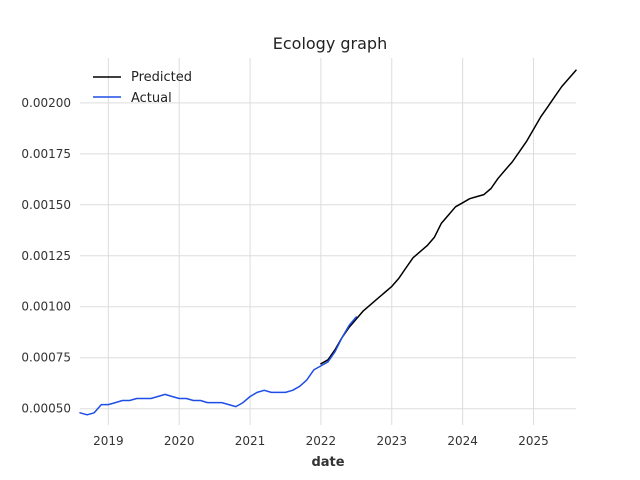  Describe the element at coordinates (218, 366) in the screenshot. I see `series-line-actual` at that location.